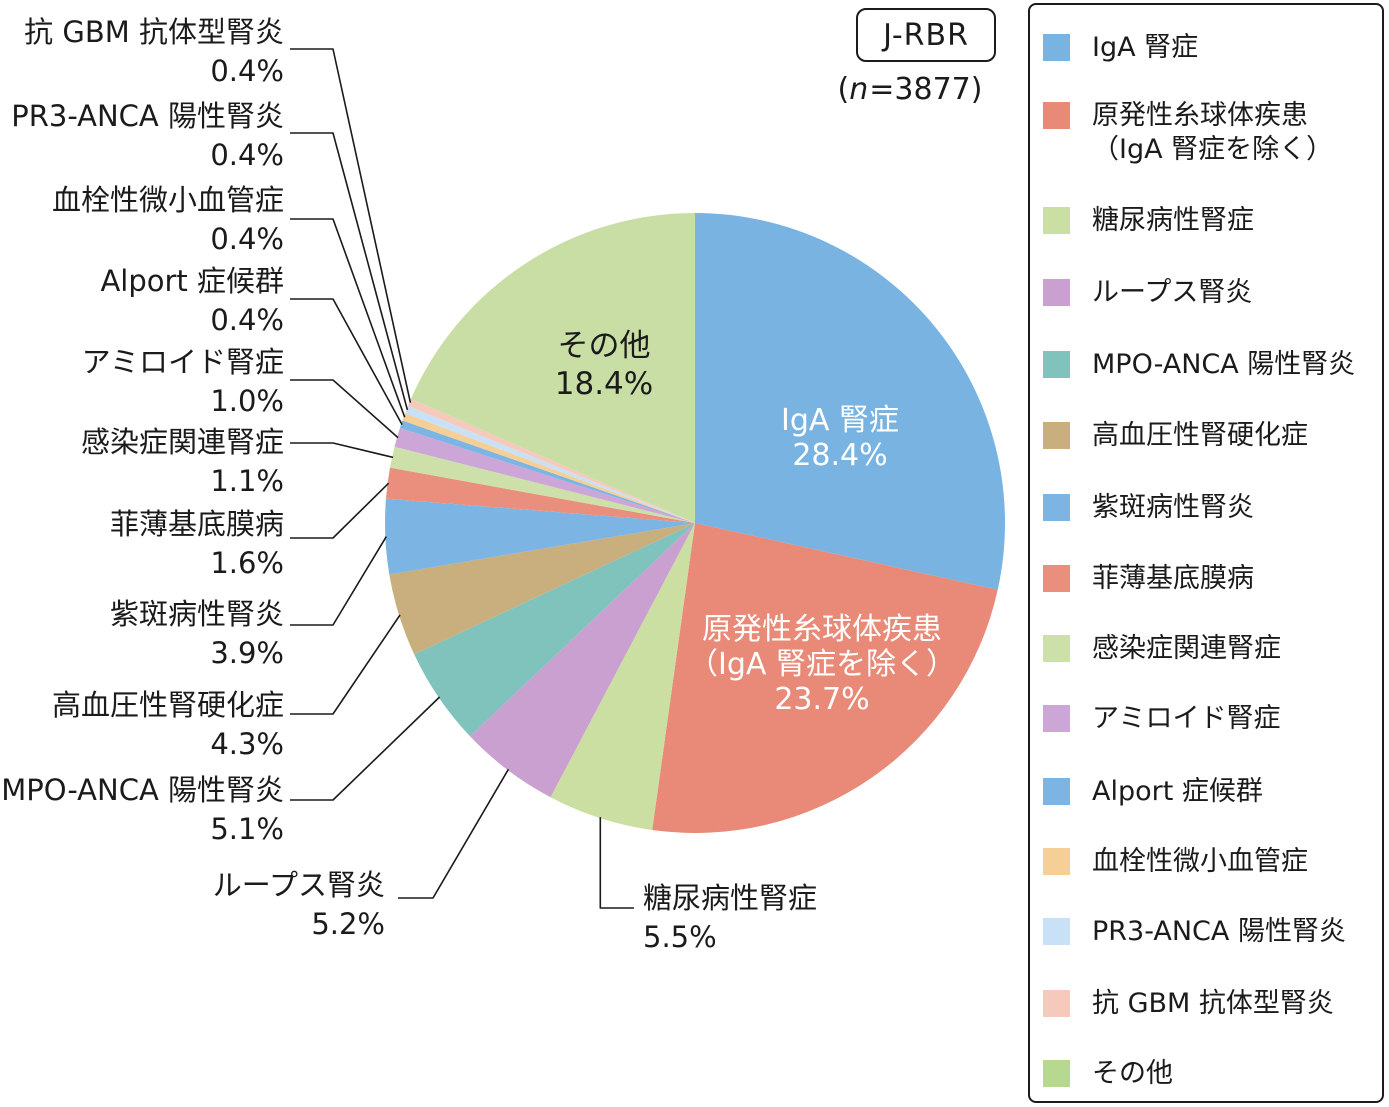 The width and height of the screenshot is (1389, 1107). I want to click on legend-item-3: ループス腎炎, so click(1147, 293).